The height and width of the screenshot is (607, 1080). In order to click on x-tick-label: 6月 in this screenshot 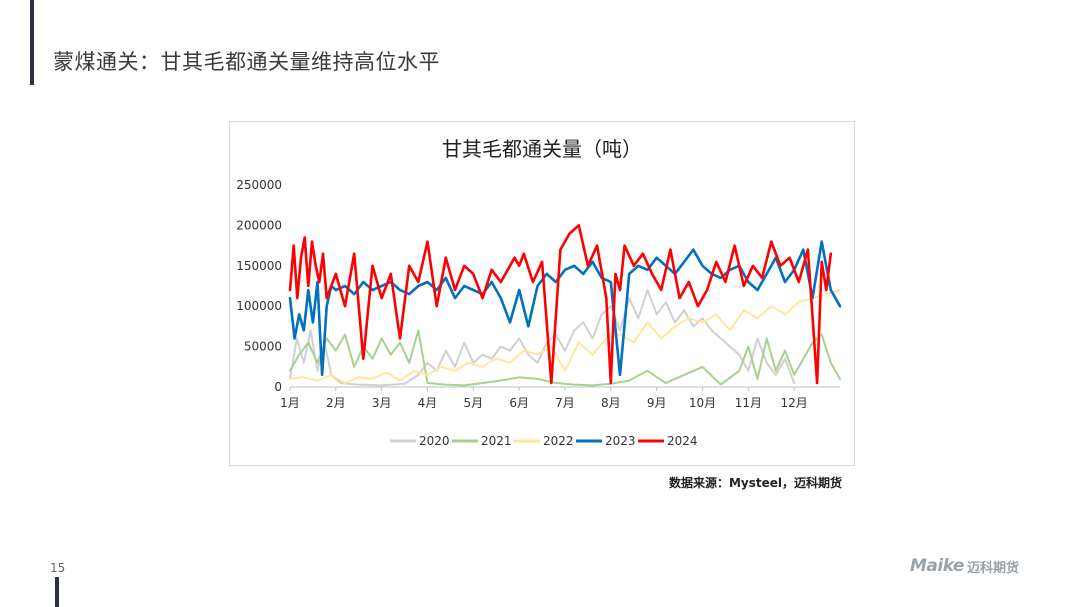, I will do `click(519, 403)`.